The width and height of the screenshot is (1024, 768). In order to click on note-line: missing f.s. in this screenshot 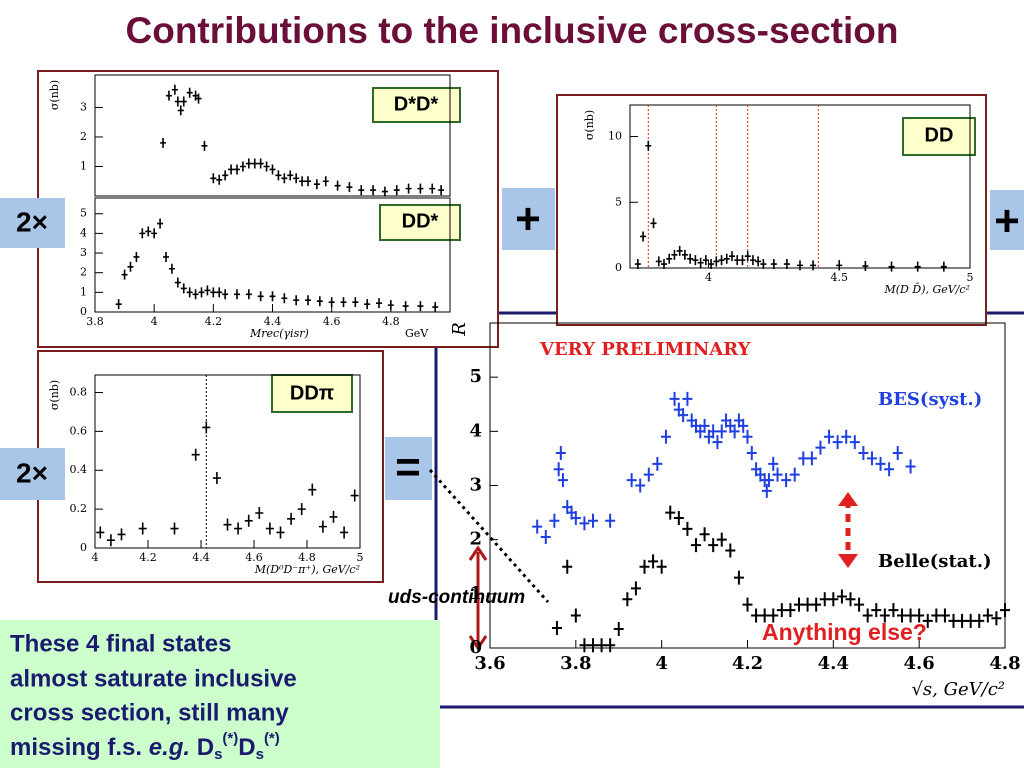, I will do `click(76, 747)`.